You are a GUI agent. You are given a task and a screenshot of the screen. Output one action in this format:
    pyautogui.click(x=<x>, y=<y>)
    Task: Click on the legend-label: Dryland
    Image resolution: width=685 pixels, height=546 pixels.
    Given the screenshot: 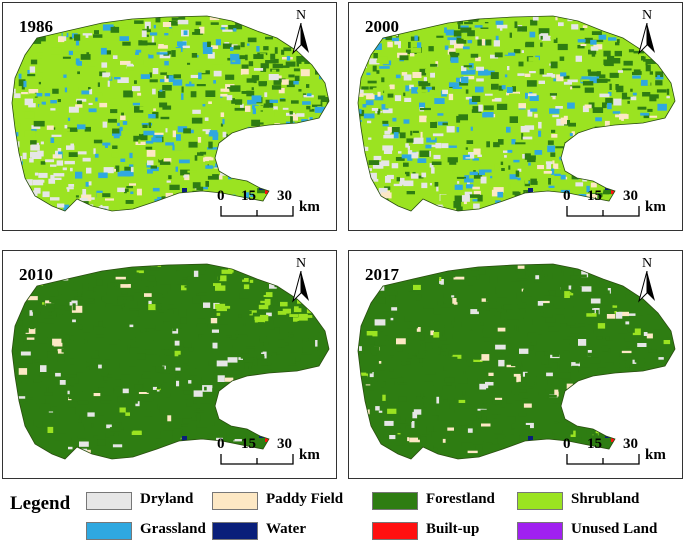 What is the action you would take?
    pyautogui.click(x=167, y=499)
    